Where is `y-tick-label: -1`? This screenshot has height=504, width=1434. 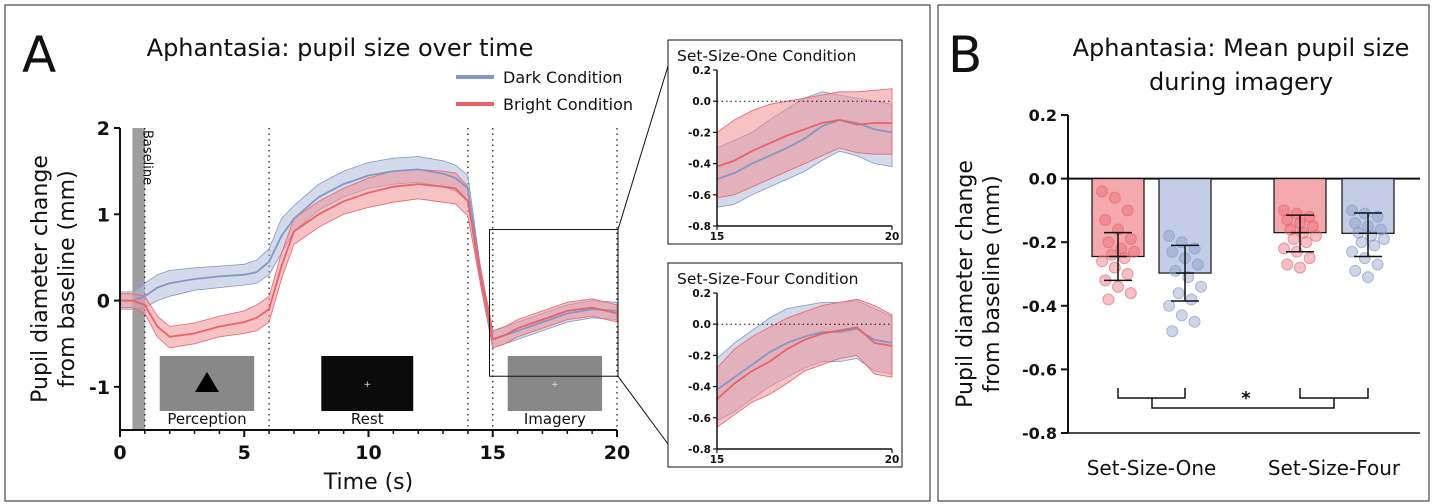
y-tick-label: -1 is located at coordinates (99, 388).